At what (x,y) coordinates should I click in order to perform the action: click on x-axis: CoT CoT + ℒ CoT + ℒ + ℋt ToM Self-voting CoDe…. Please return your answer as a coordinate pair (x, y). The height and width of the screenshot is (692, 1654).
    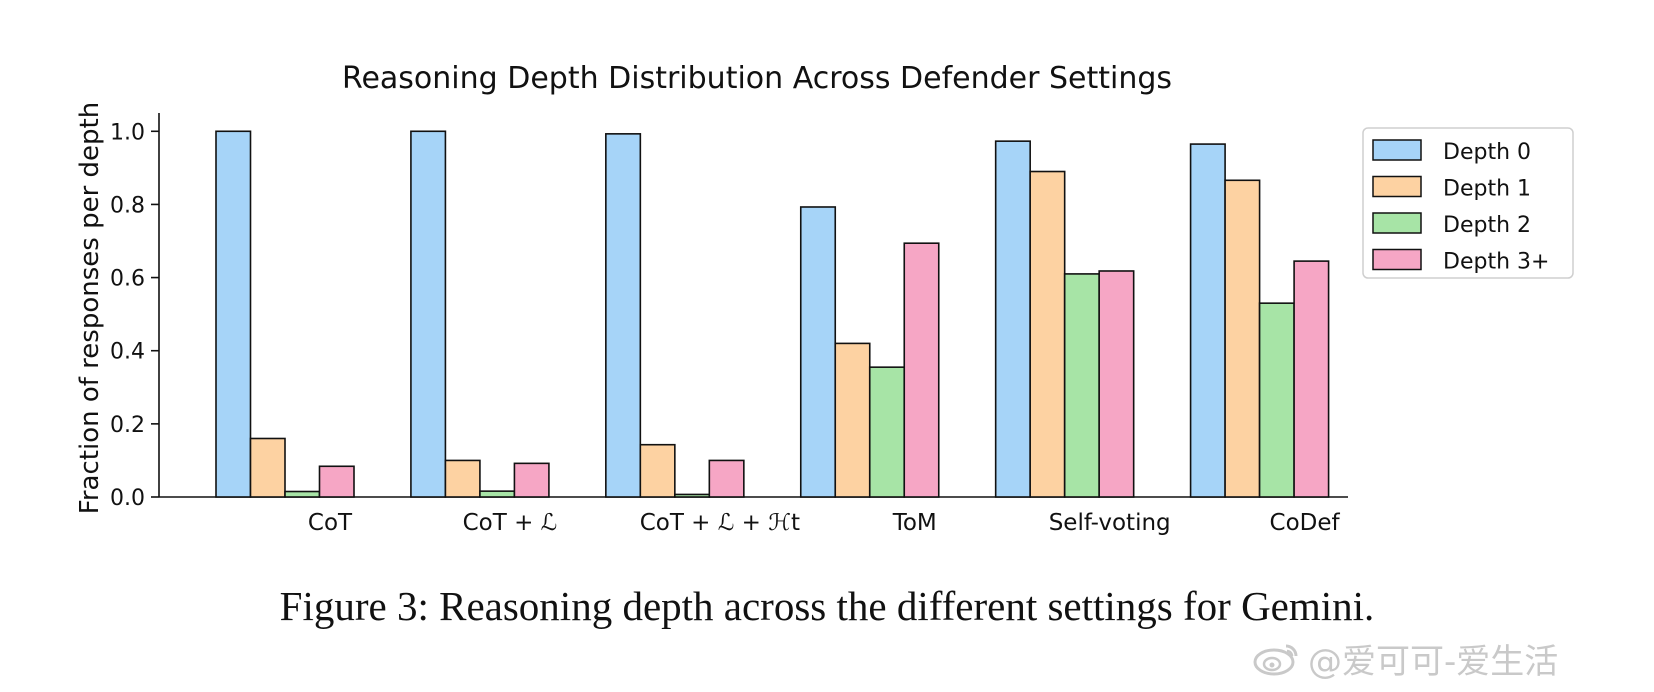
    Looking at the image, I should click on (753, 516).